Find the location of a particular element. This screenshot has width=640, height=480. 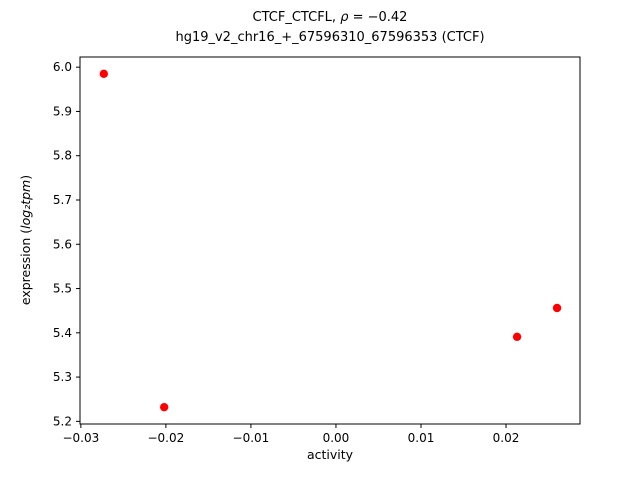

y-tick-label: 5.5 is located at coordinates (62, 289).